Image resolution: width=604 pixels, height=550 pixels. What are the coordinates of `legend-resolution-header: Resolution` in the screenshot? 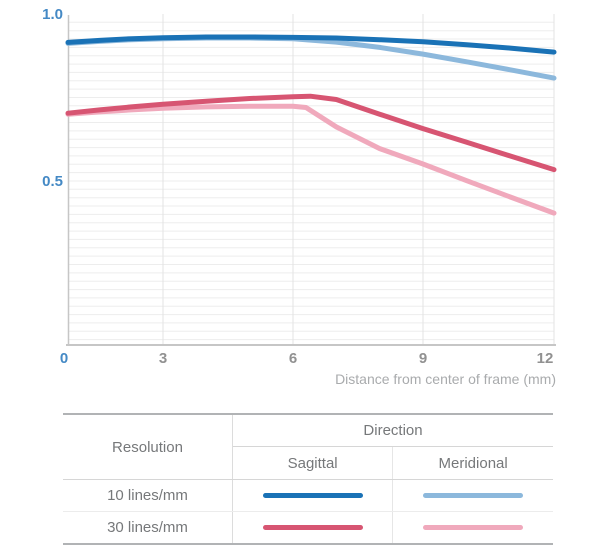 It's located at (148, 447).